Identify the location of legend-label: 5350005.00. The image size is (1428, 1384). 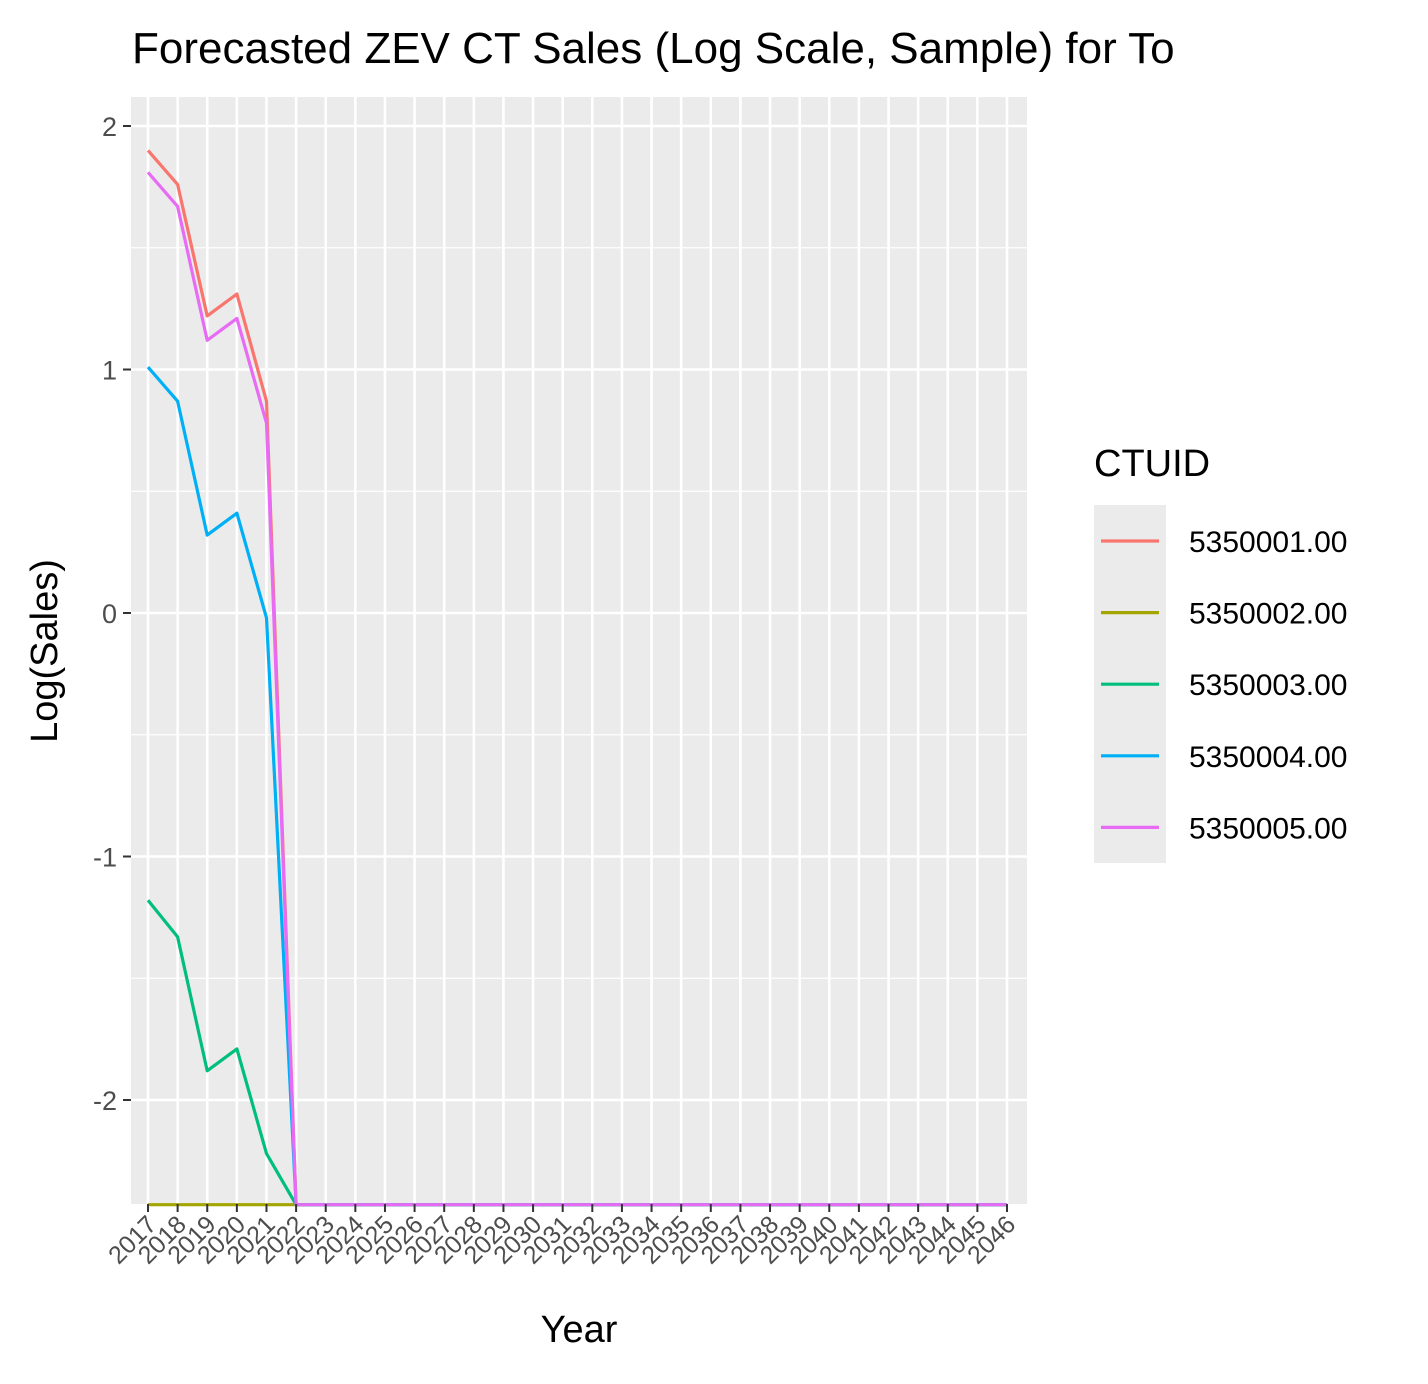
(1268, 828).